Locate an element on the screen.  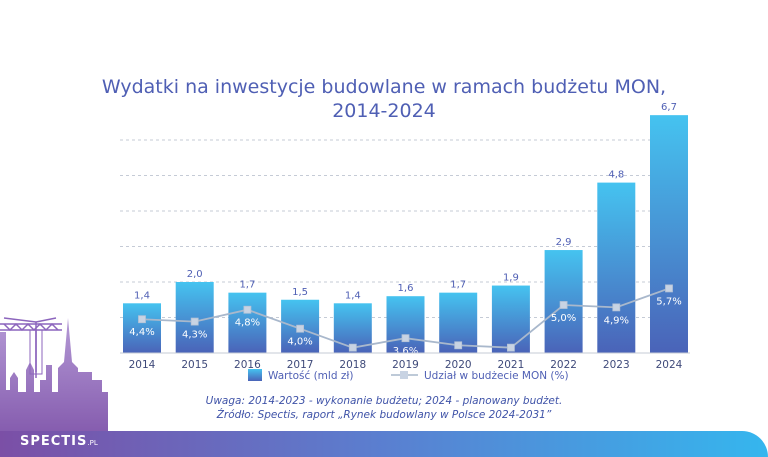
share-value-label: 3,6% is located at coordinates (405, 351).